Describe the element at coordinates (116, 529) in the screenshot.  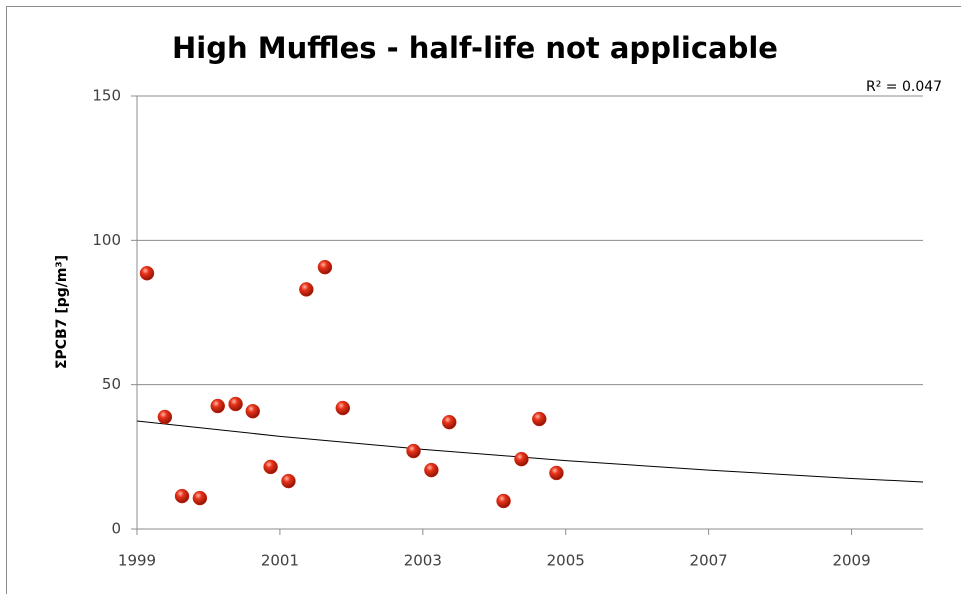
I see `y-tick-label: 0` at that location.